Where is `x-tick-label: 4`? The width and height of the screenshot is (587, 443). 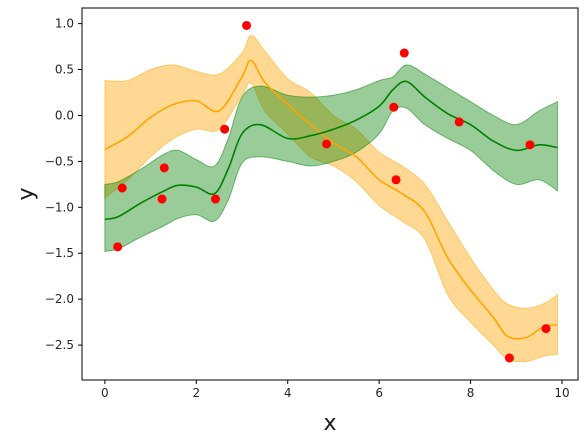
x-tick-label: 4 is located at coordinates (288, 393).